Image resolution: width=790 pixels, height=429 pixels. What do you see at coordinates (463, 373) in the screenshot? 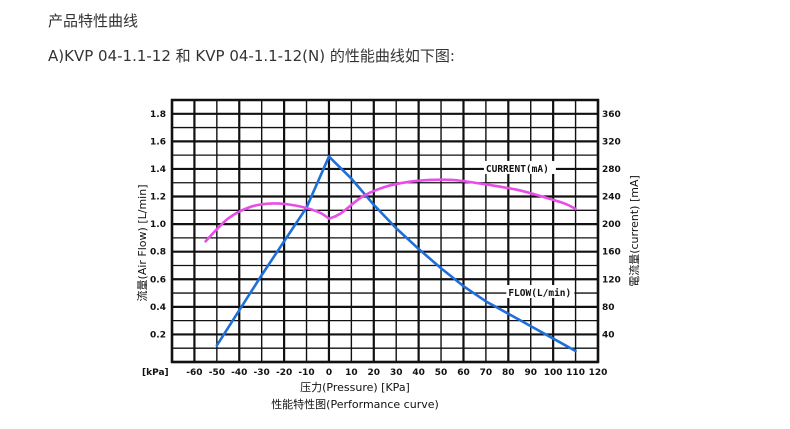
I see `x-tick-label: 60` at bounding box center [463, 373].